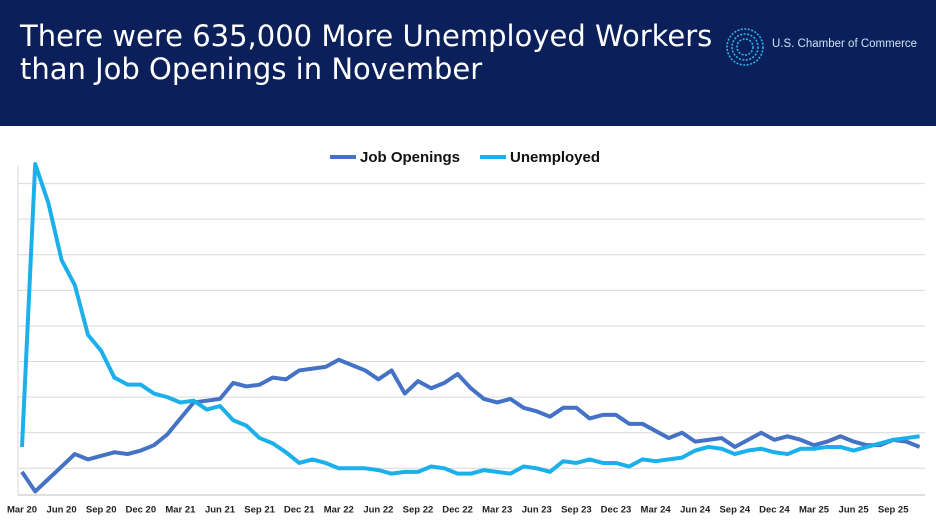 The height and width of the screenshot is (522, 936). I want to click on legend-label: Unemployed, so click(555, 157).